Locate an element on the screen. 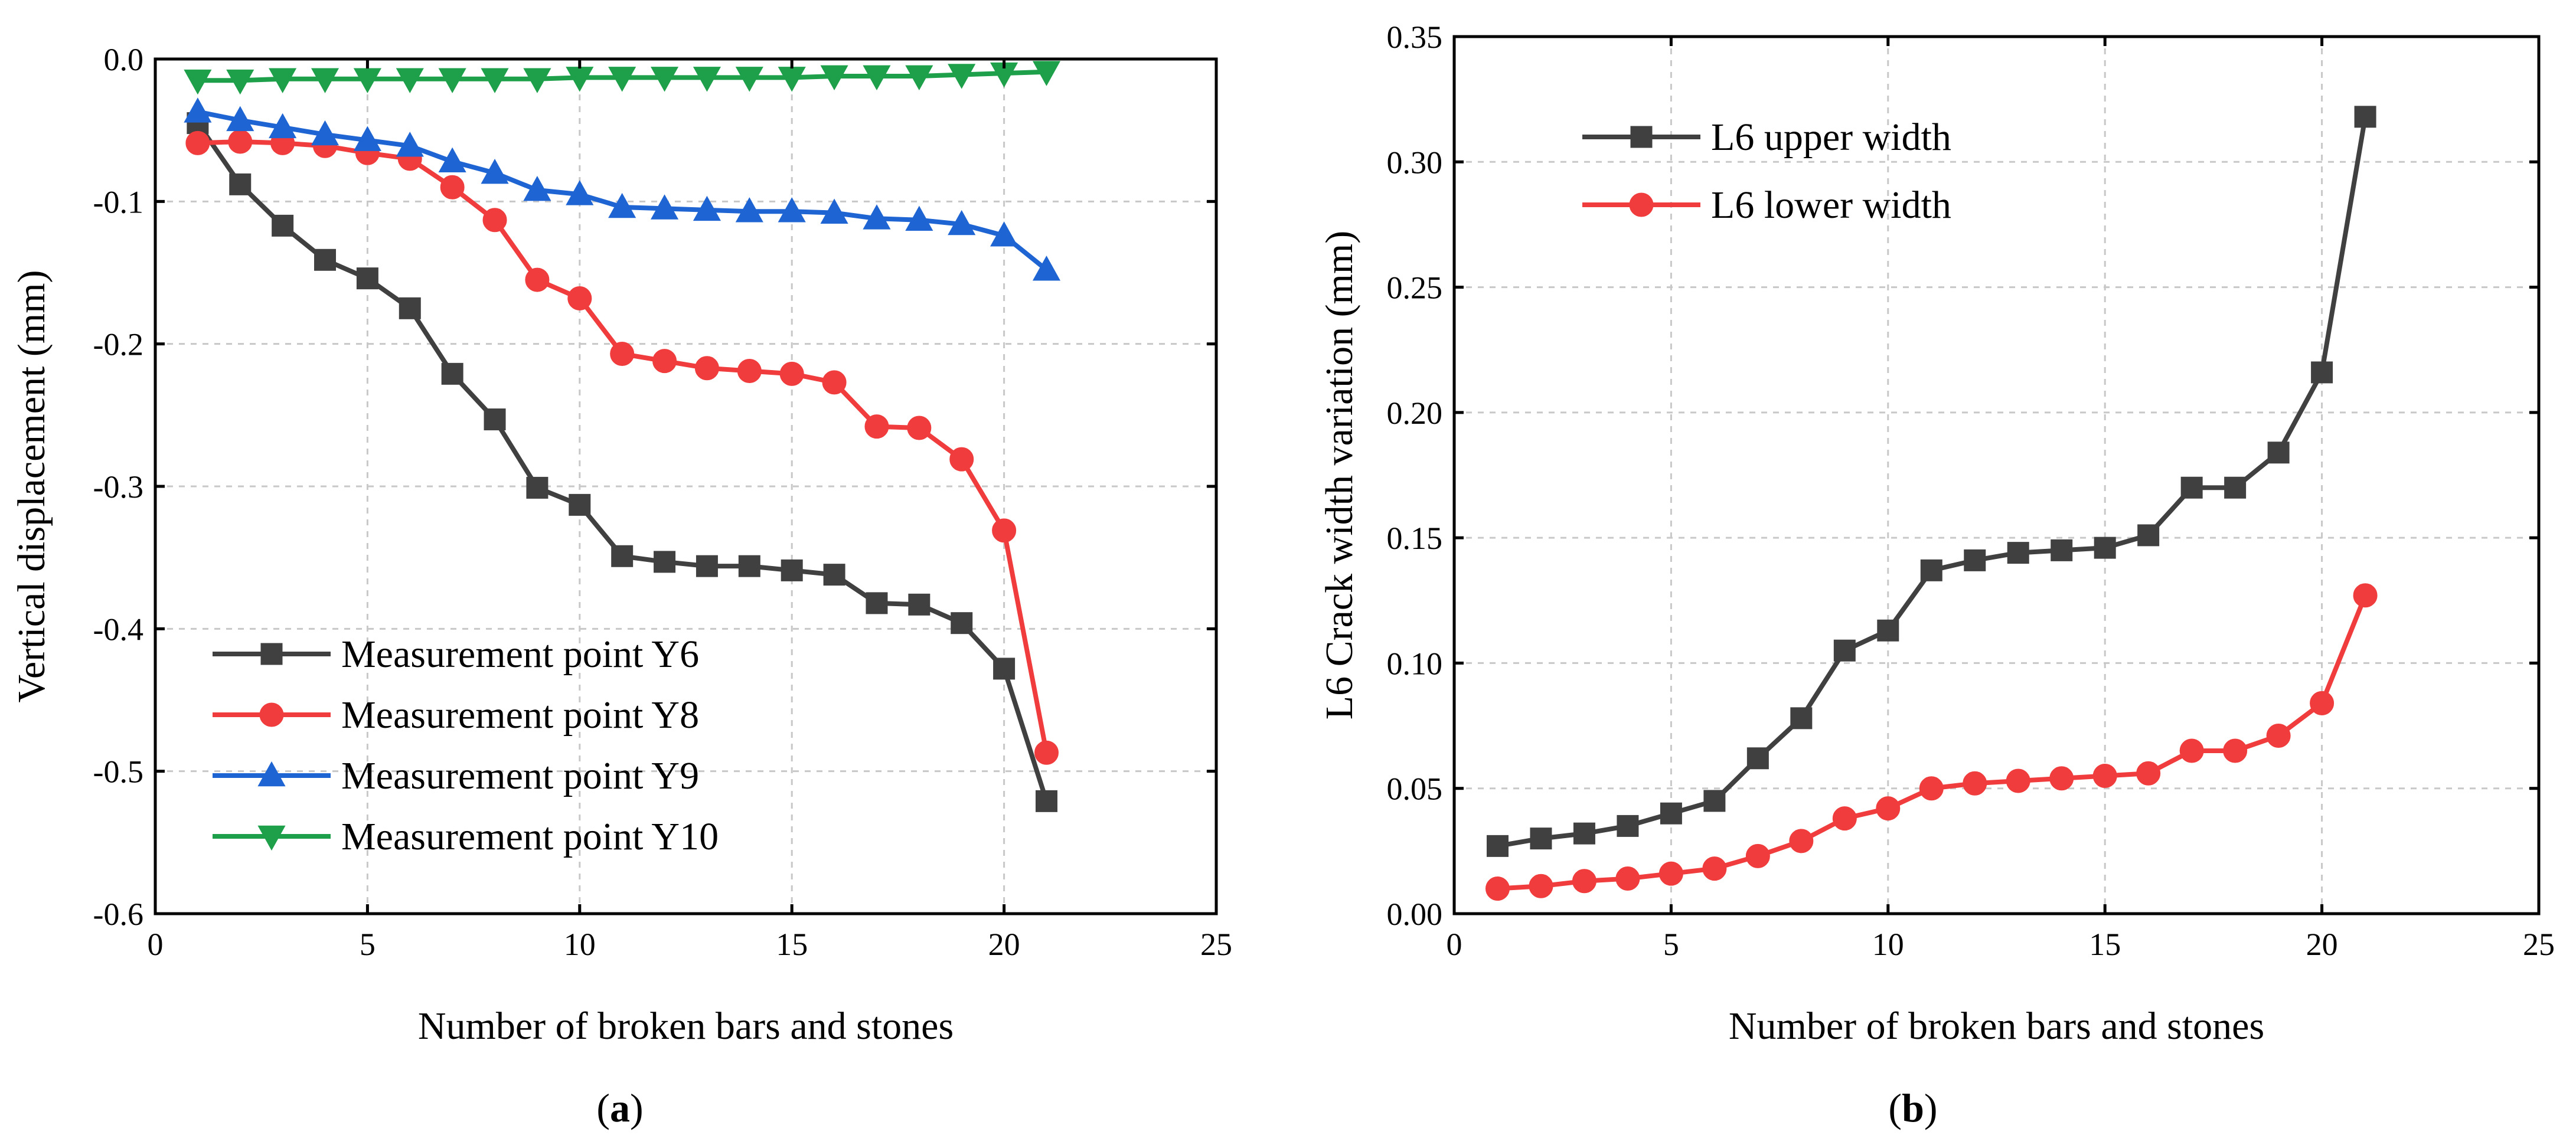 The image size is (2576, 1148). legend-label: Measurement point Y9 is located at coordinates (520, 775).